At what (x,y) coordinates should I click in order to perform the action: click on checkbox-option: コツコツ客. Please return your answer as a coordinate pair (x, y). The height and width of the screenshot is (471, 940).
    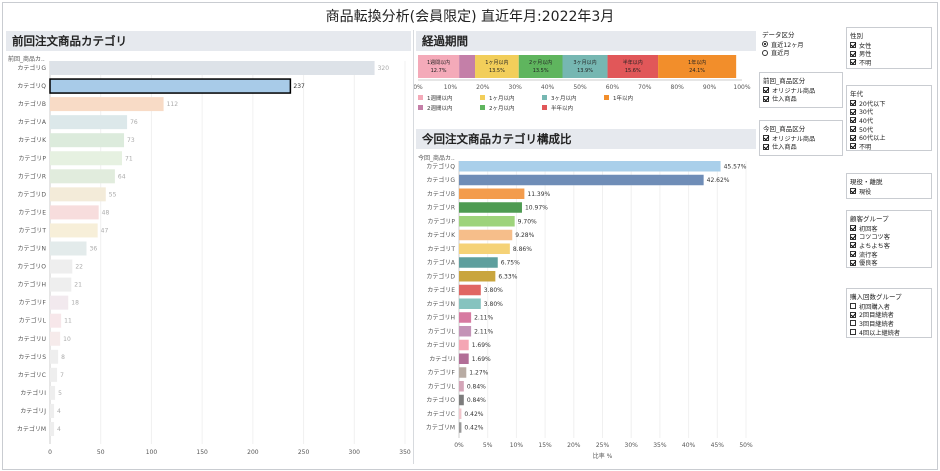
    Looking at the image, I should click on (889, 237).